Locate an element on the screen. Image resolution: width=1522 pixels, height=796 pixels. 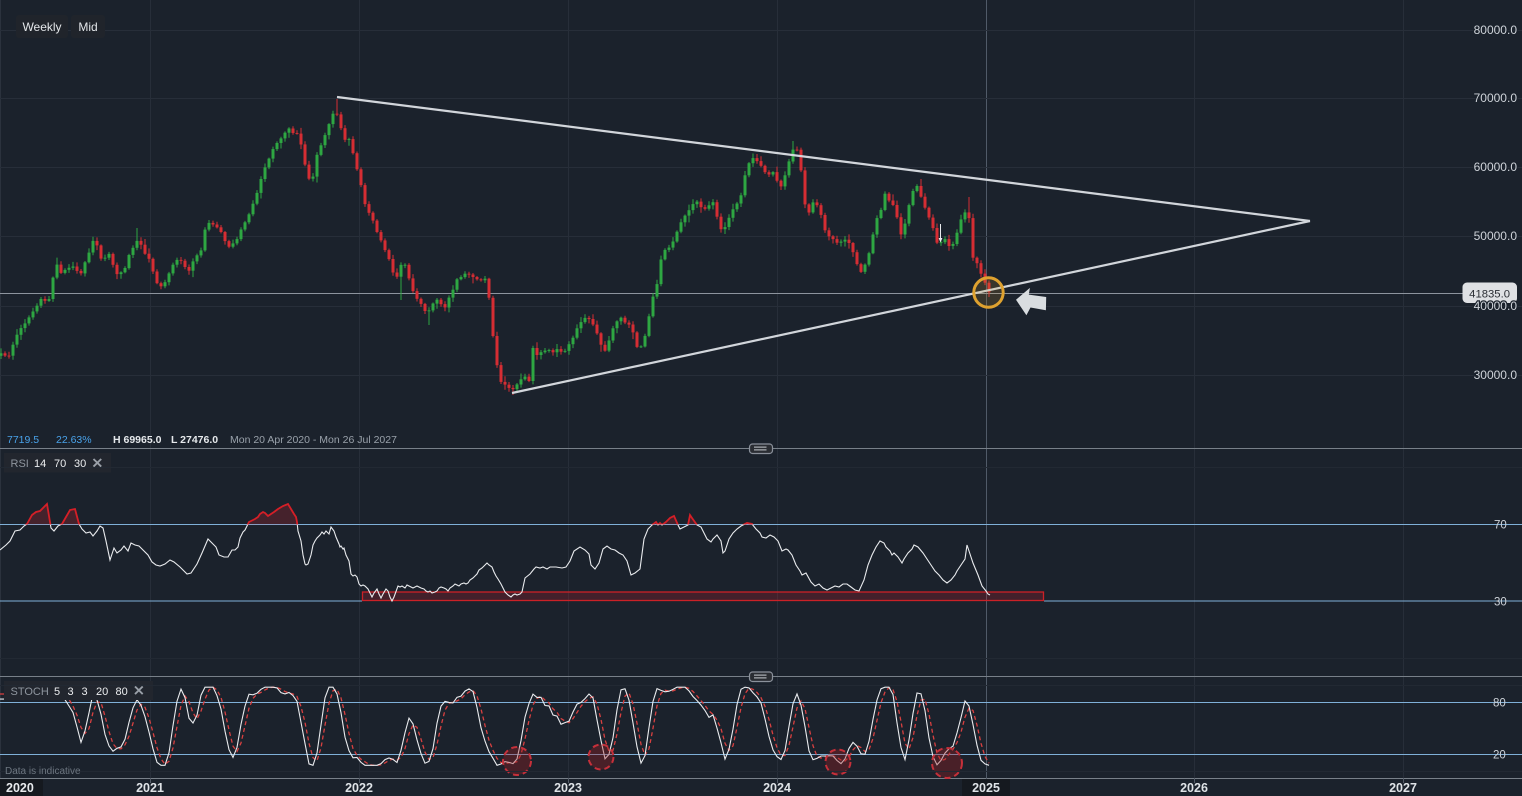
svg-text: 40000.0 is located at coordinates (1496, 306).